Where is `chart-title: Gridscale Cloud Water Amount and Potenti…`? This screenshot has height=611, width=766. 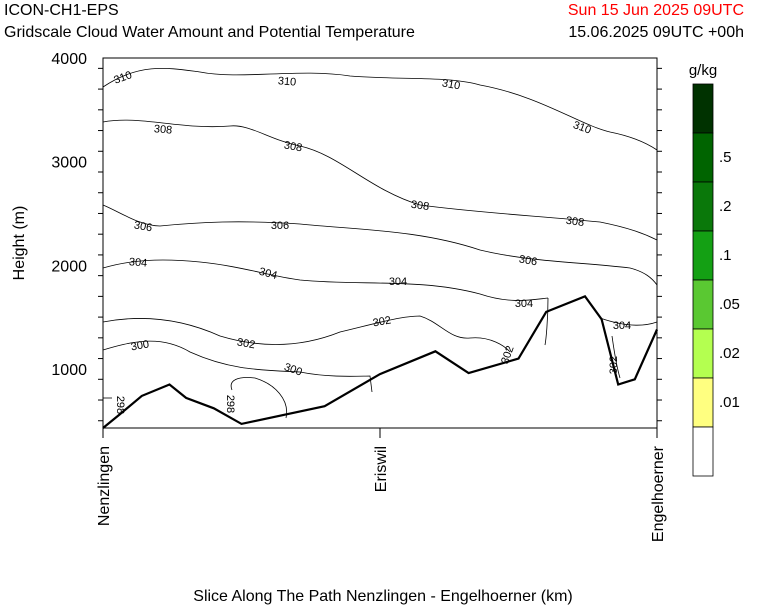 chart-title: Gridscale Cloud Water Amount and Potenti… is located at coordinates (209, 32).